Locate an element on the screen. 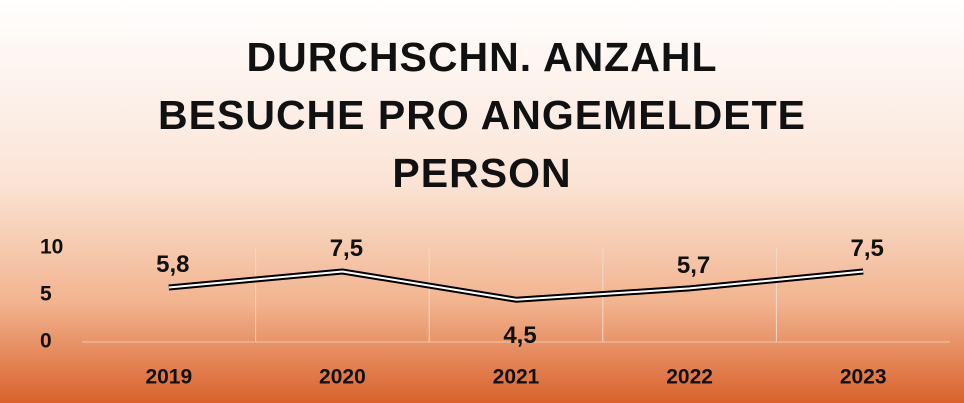 This screenshot has width=964, height=403. y-tick-label: 10 is located at coordinates (51, 247).